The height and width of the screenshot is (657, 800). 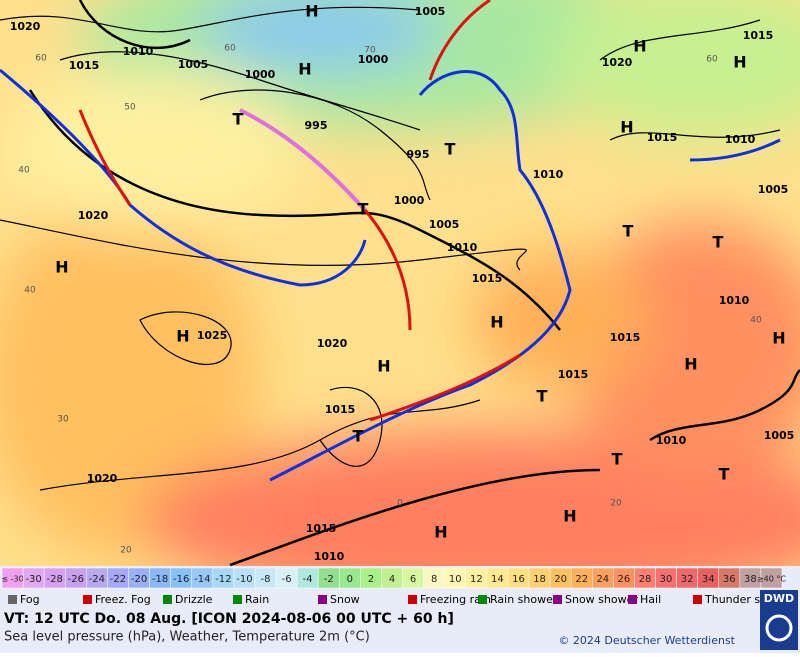 What do you see at coordinates (779, 598) in the screenshot?
I see `logo-text: DWD` at bounding box center [779, 598].